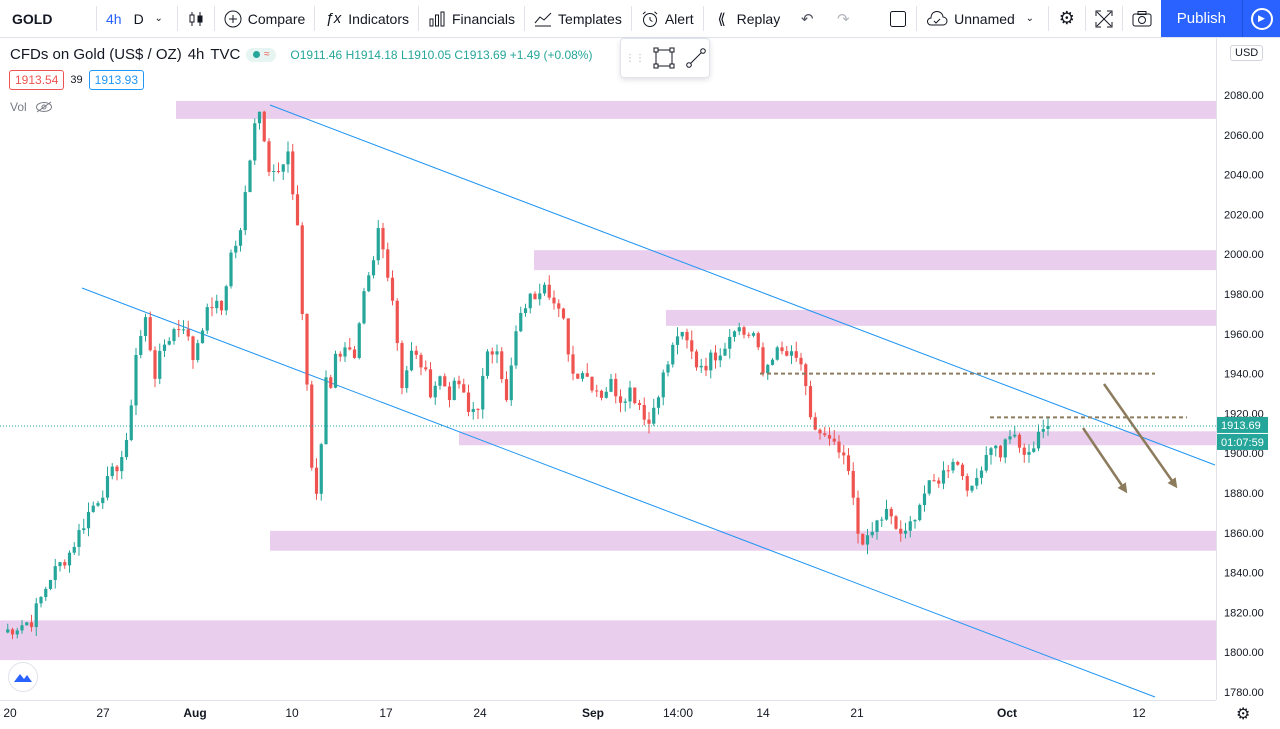 The width and height of the screenshot is (1280, 729). I want to click on tradingview-logo, so click(23, 677).